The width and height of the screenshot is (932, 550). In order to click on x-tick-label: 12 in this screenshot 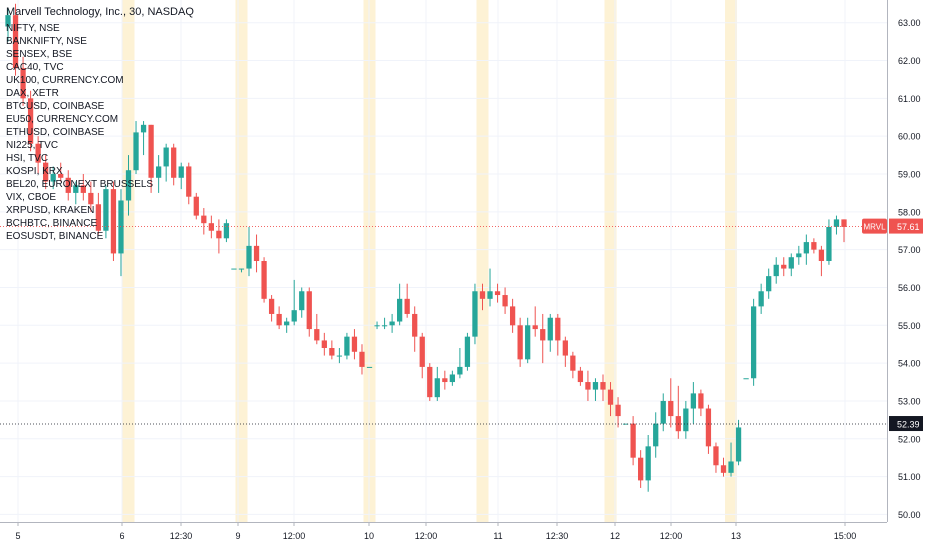, I will do `click(615, 536)`.